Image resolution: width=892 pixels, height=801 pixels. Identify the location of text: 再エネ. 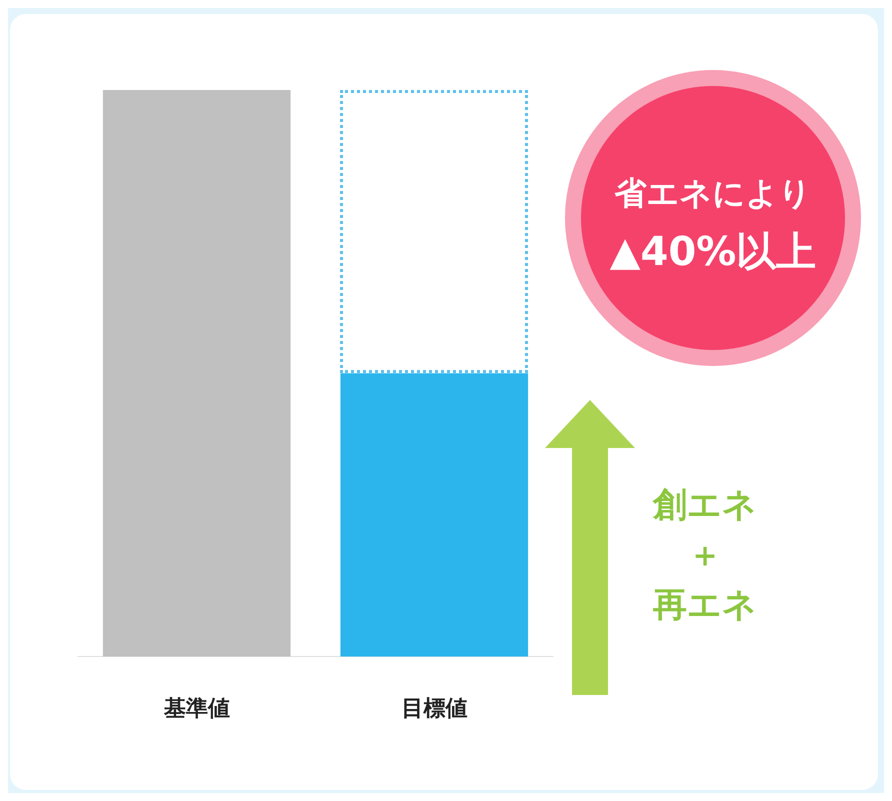
(705, 605).